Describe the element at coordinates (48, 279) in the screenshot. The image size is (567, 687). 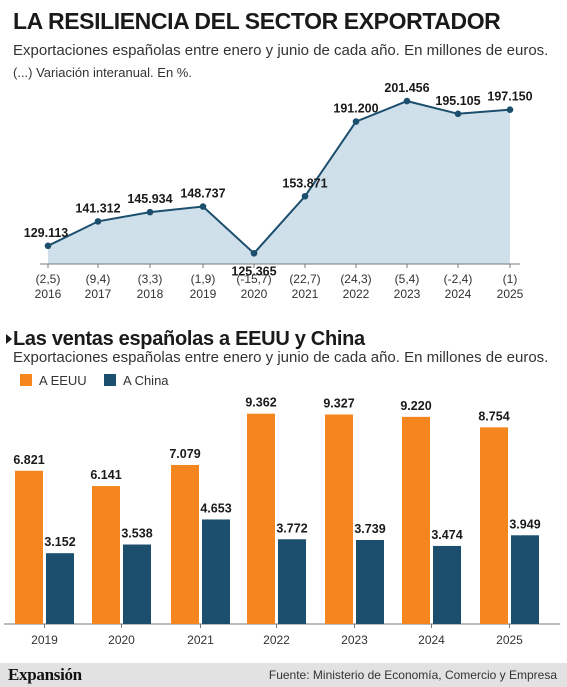
I see `variation-label: (2,5)` at that location.